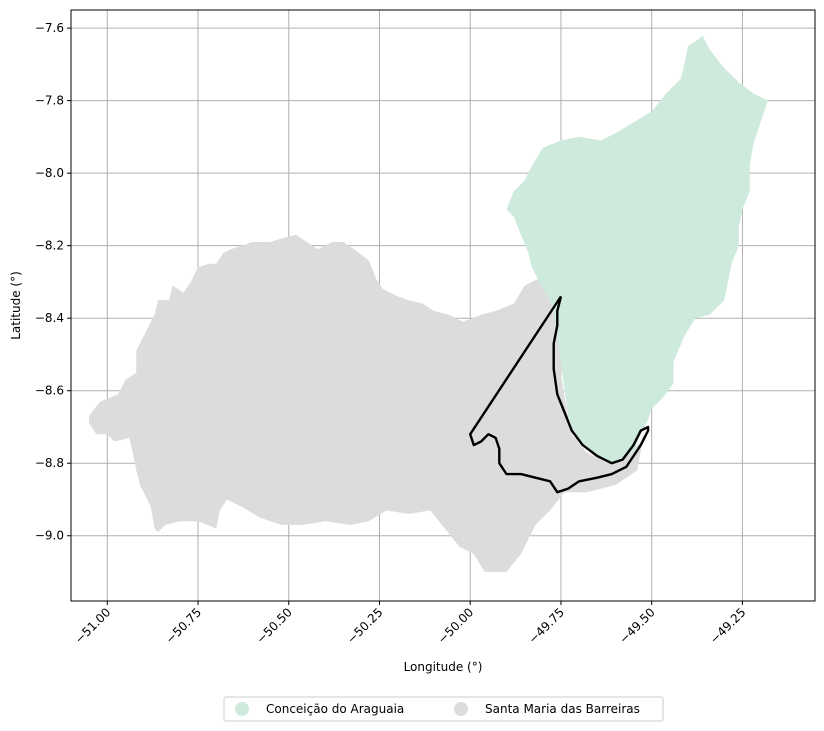  Describe the element at coordinates (49, 536) in the screenshot. I see `y-tick-label: −9.0` at that location.